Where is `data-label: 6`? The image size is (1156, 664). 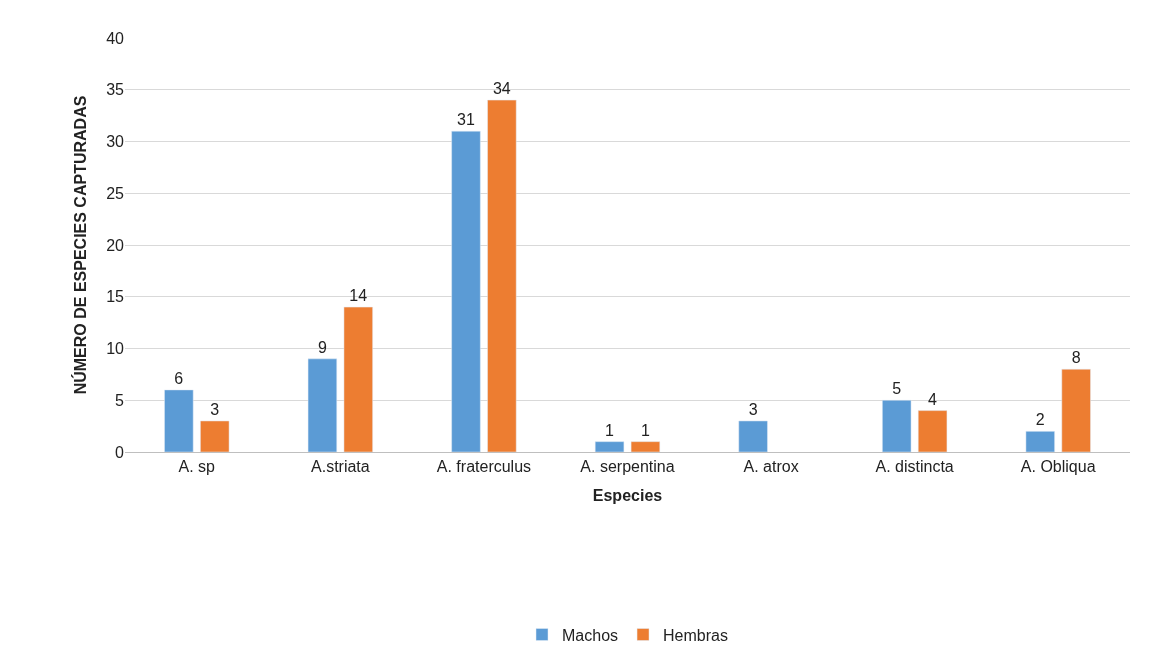 data-label: 6 is located at coordinates (179, 378).